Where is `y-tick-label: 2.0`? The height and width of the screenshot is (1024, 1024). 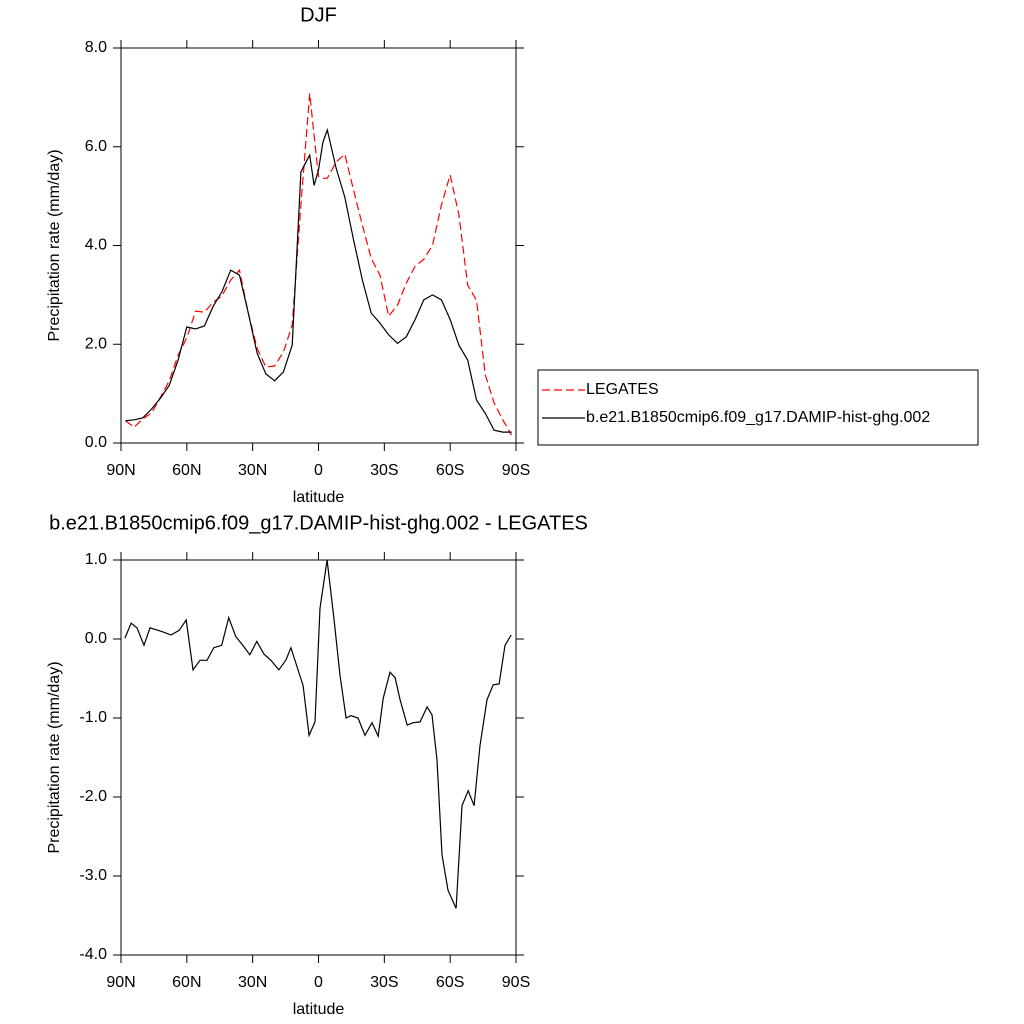
y-tick-label: 2.0 is located at coordinates (96, 343).